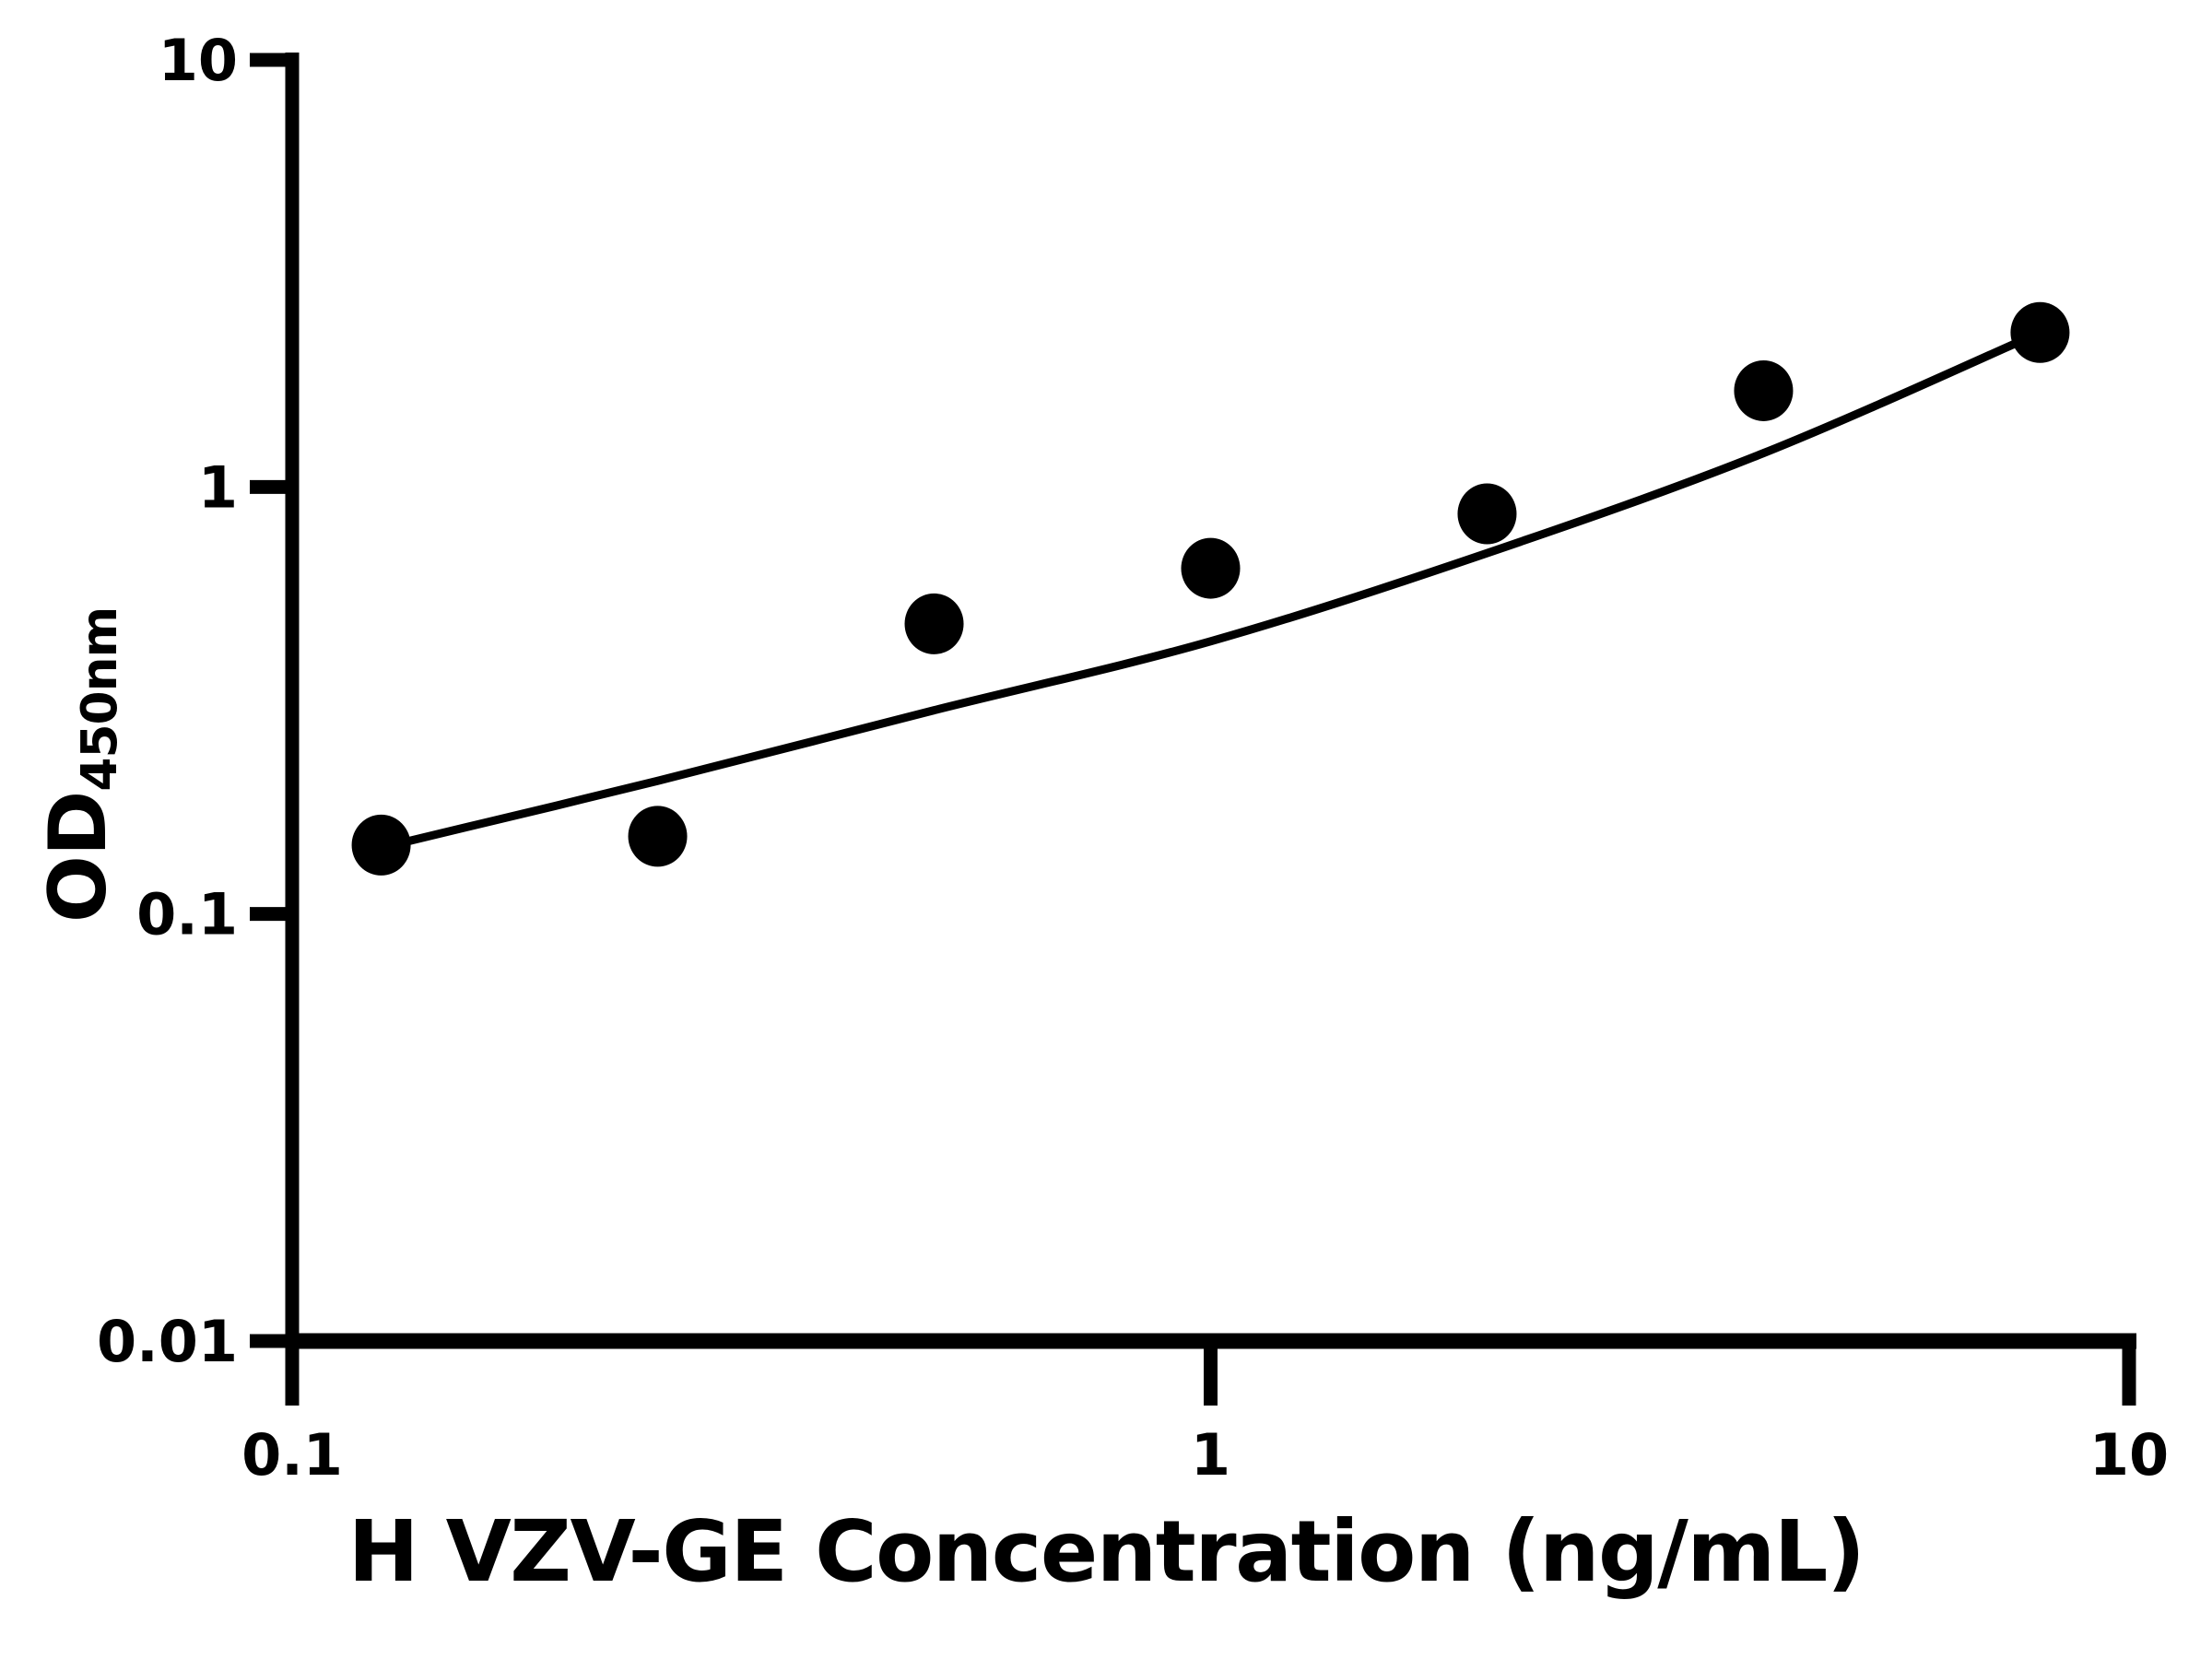 This screenshot has width=2212, height=1659. Describe the element at coordinates (167, 1341) in the screenshot. I see `y-tick-label: 0.01` at that location.